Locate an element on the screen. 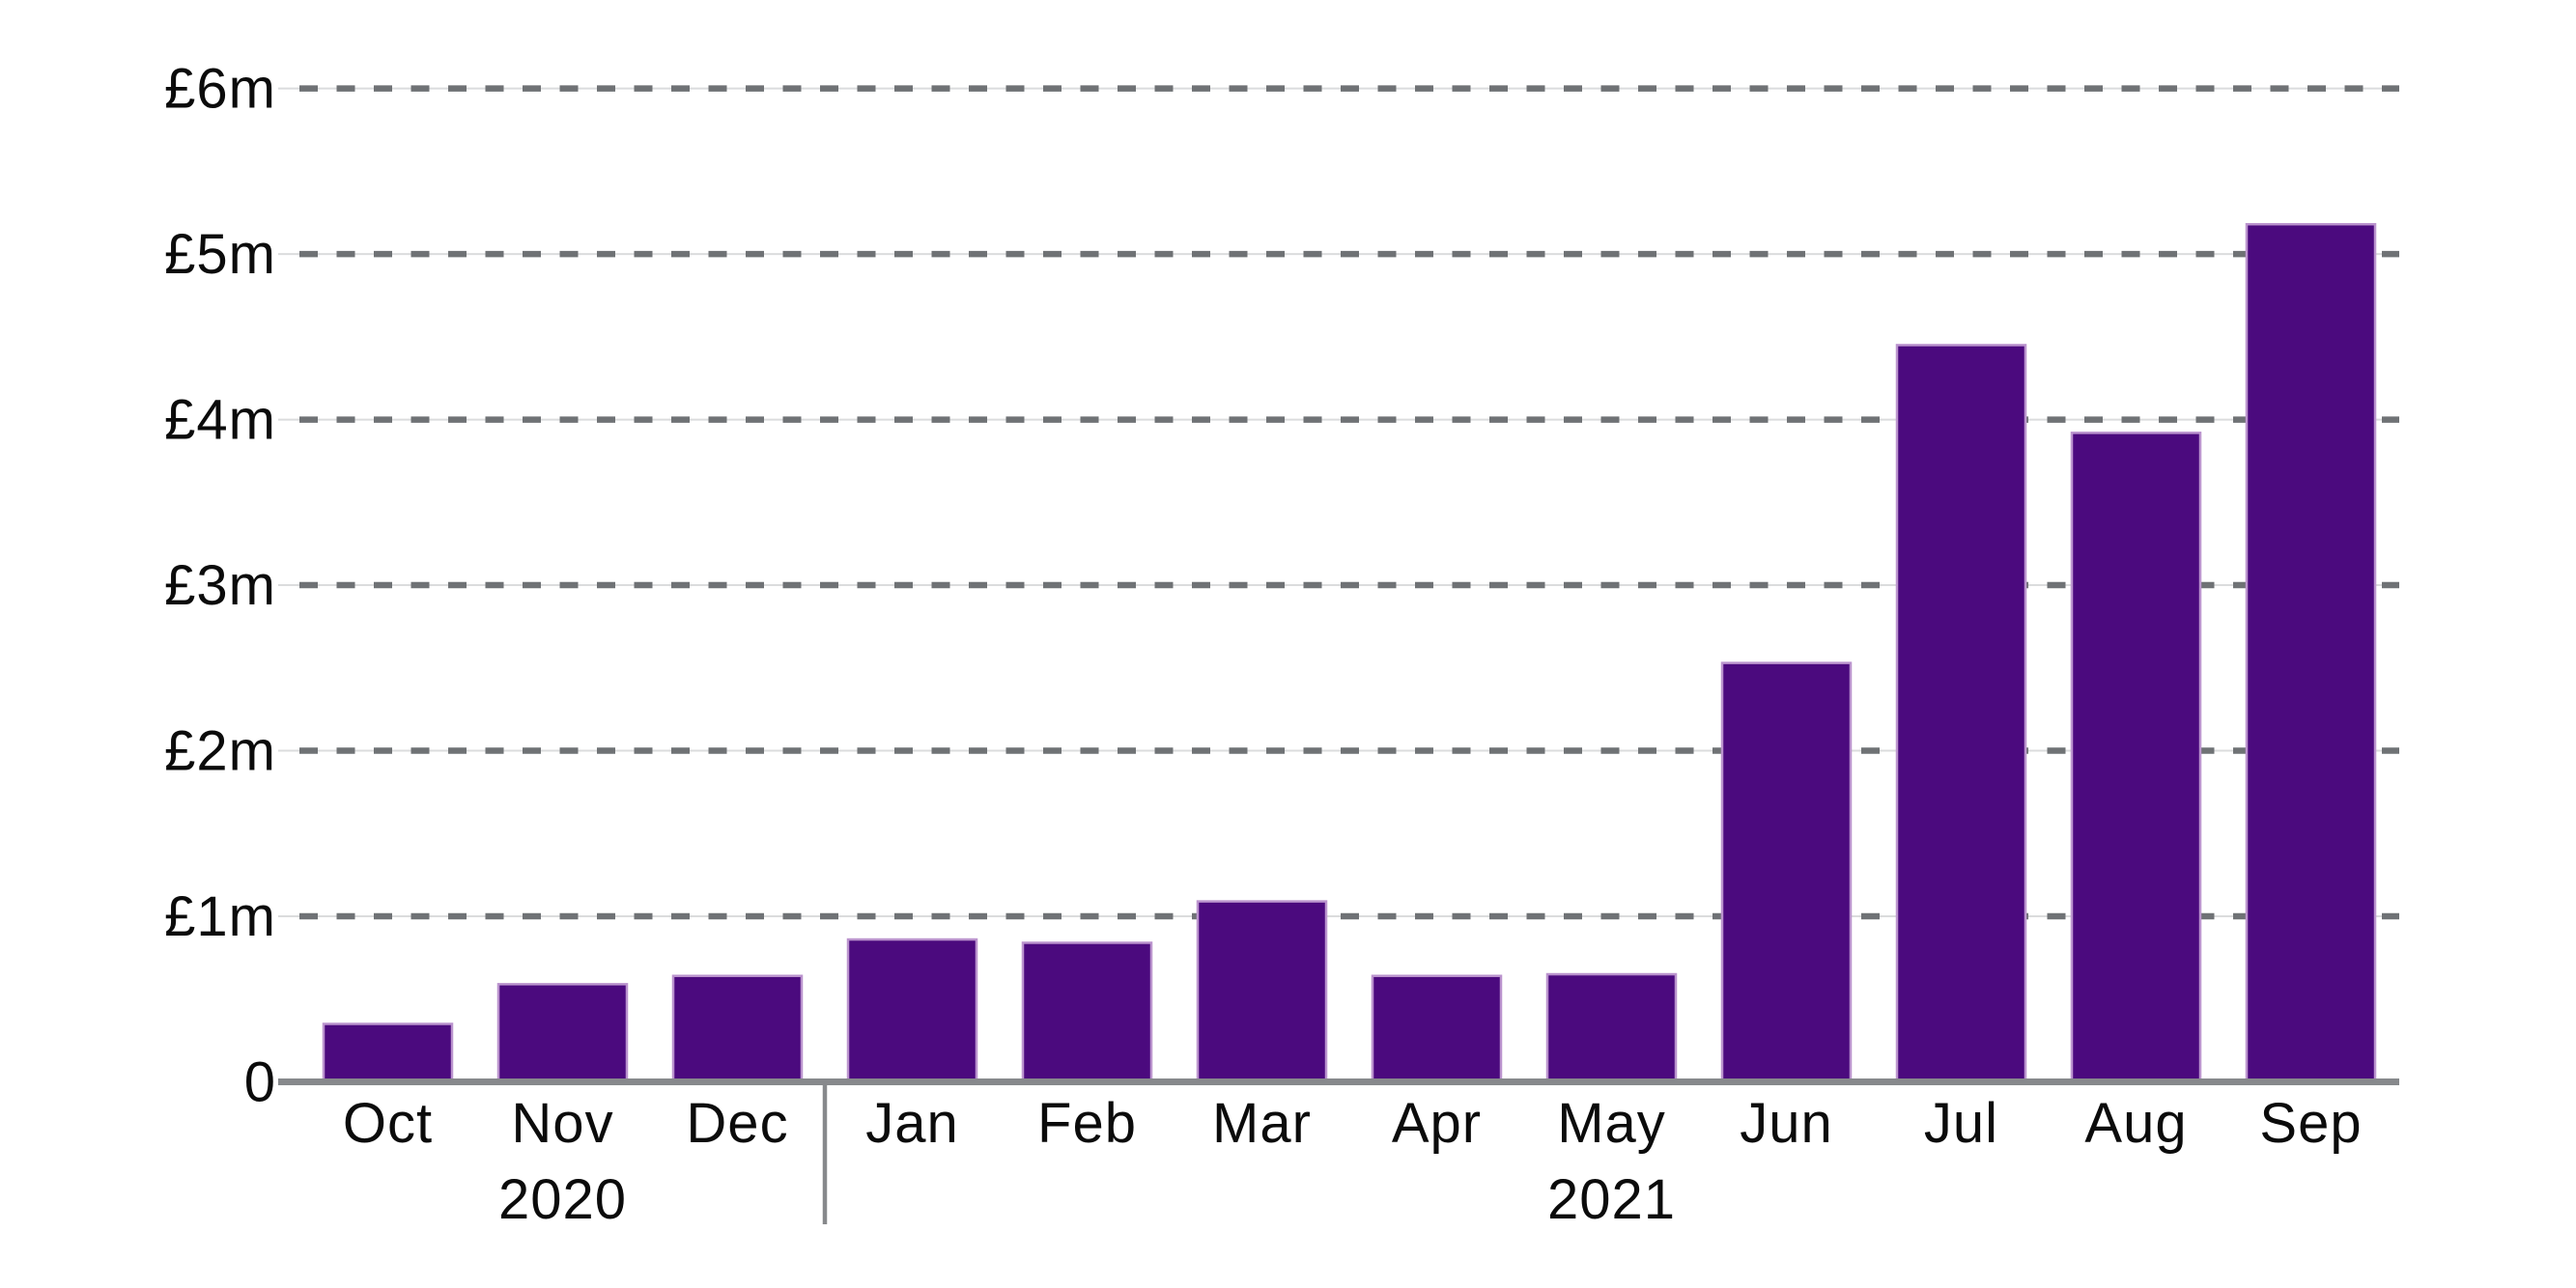 The image size is (2576, 1288). bar-dec is located at coordinates (737, 1030).